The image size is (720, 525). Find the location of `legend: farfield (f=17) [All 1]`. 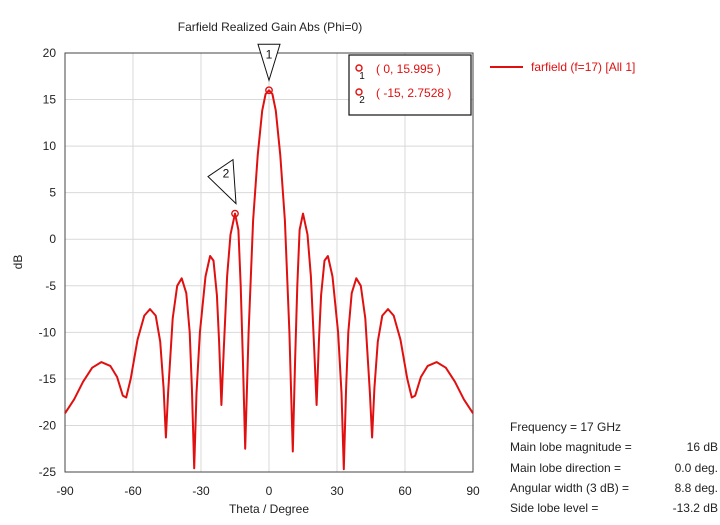

legend: farfield (f=17) [All 1] is located at coordinates (562, 67).